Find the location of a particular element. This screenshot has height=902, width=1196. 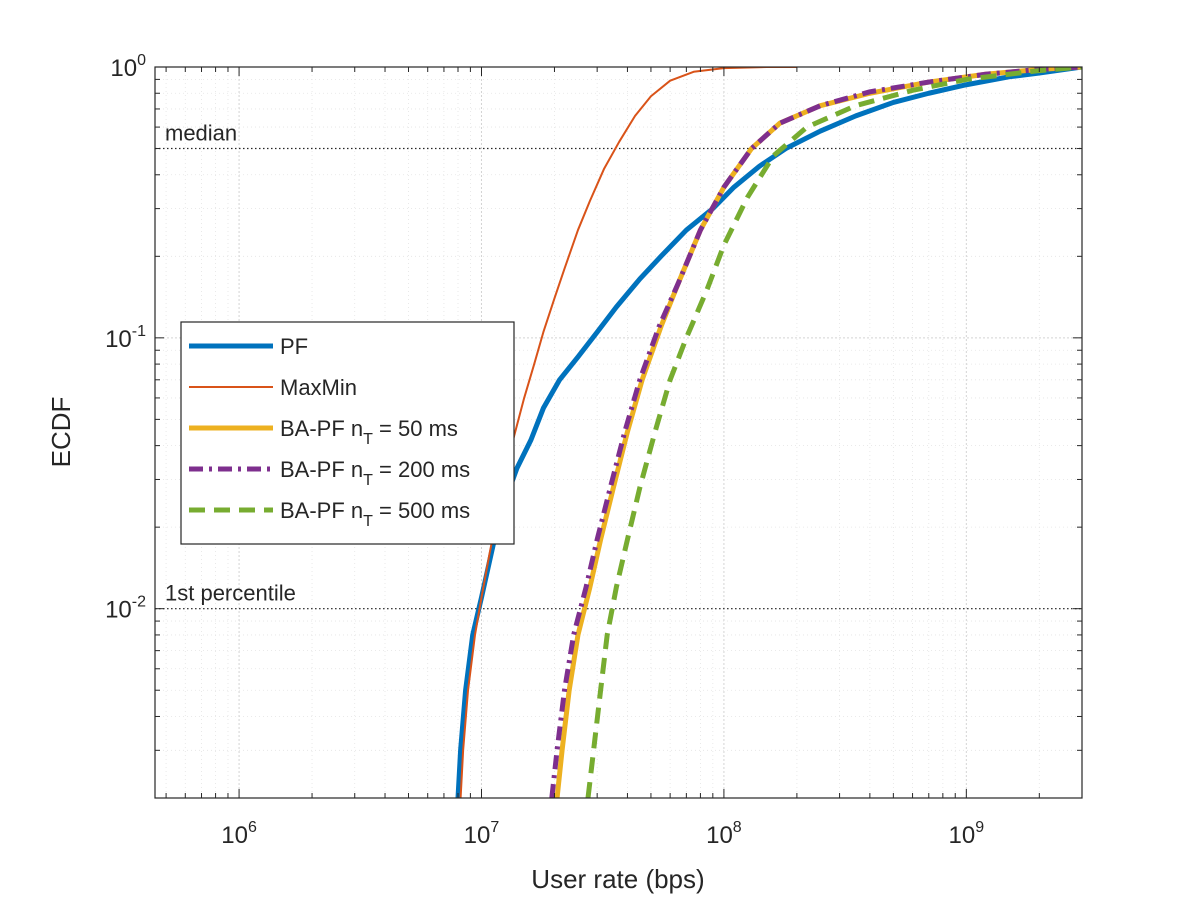

legend-box is located at coordinates (347, 433).